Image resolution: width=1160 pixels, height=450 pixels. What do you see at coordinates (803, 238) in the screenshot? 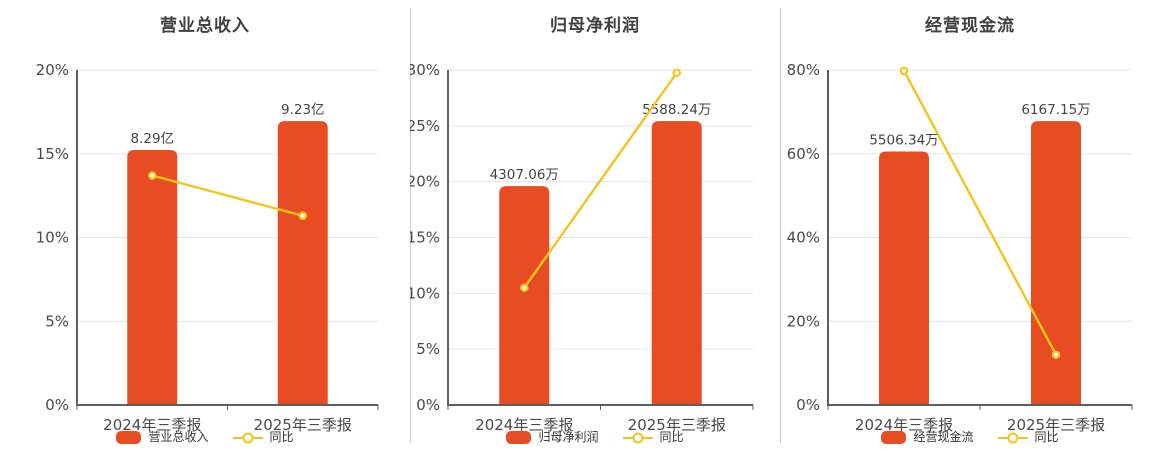
I see `y-axis-tick-label: 40%` at bounding box center [803, 238].